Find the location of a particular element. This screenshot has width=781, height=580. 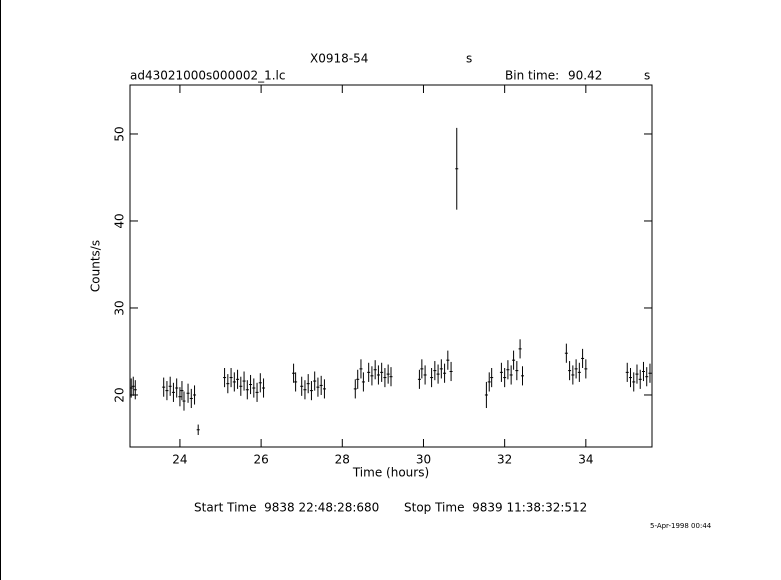

y-tick-label: 50 is located at coordinates (120, 133).